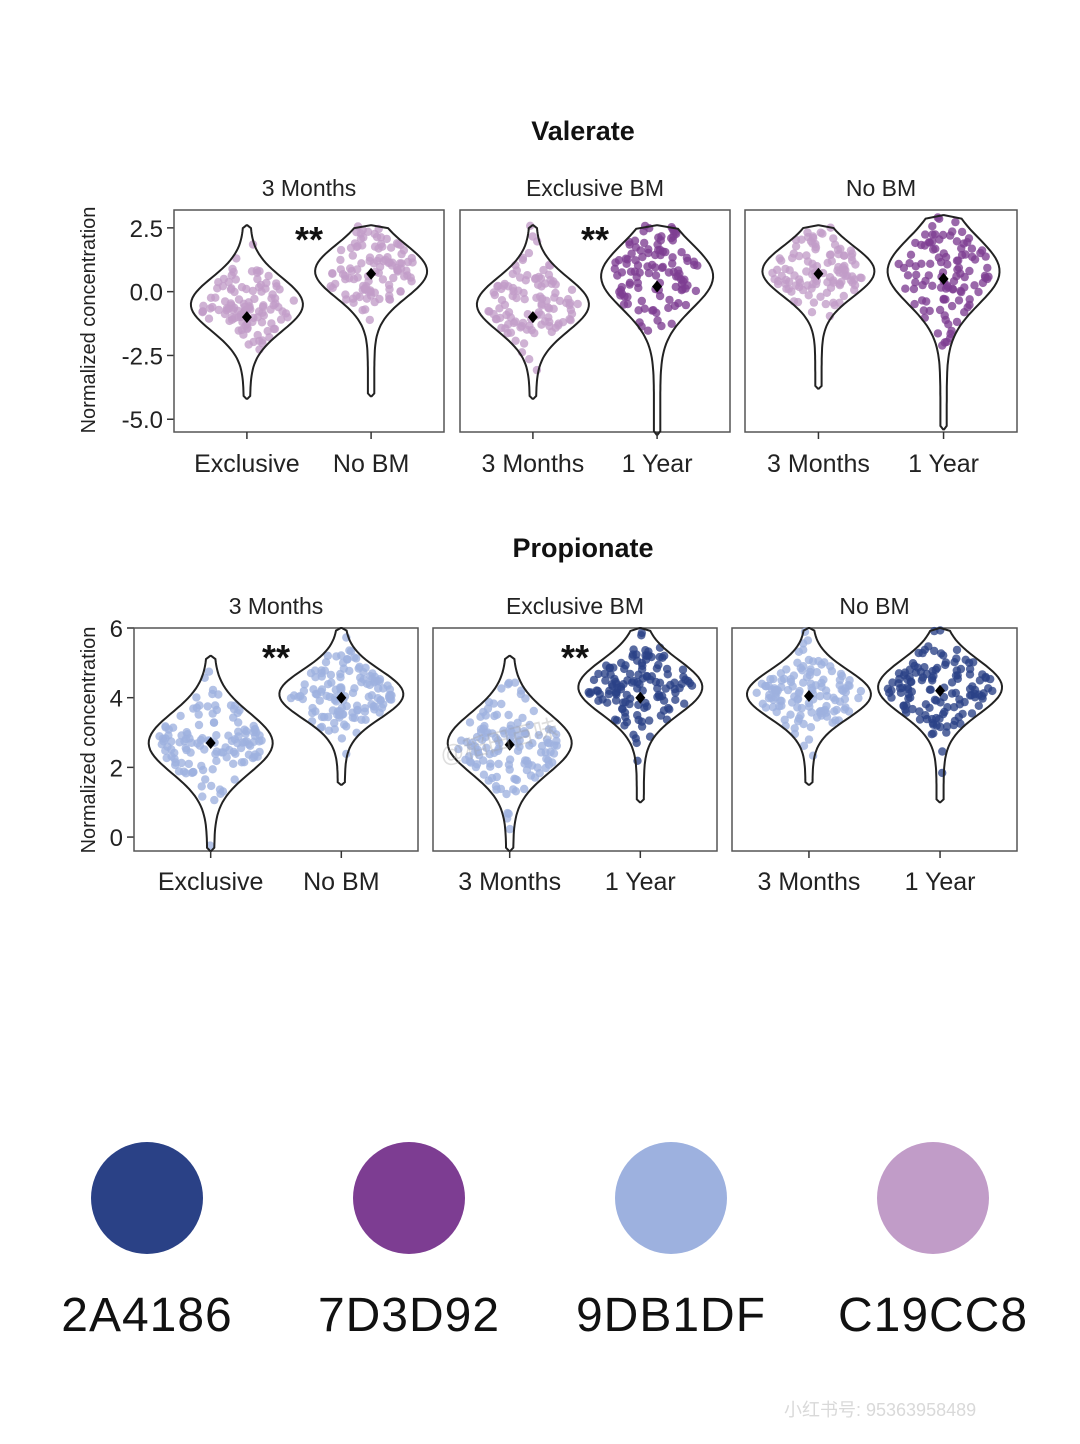 The image size is (1080, 1444). Describe the element at coordinates (595, 188) in the screenshot. I see `facet-label: Exclusive BM` at that location.